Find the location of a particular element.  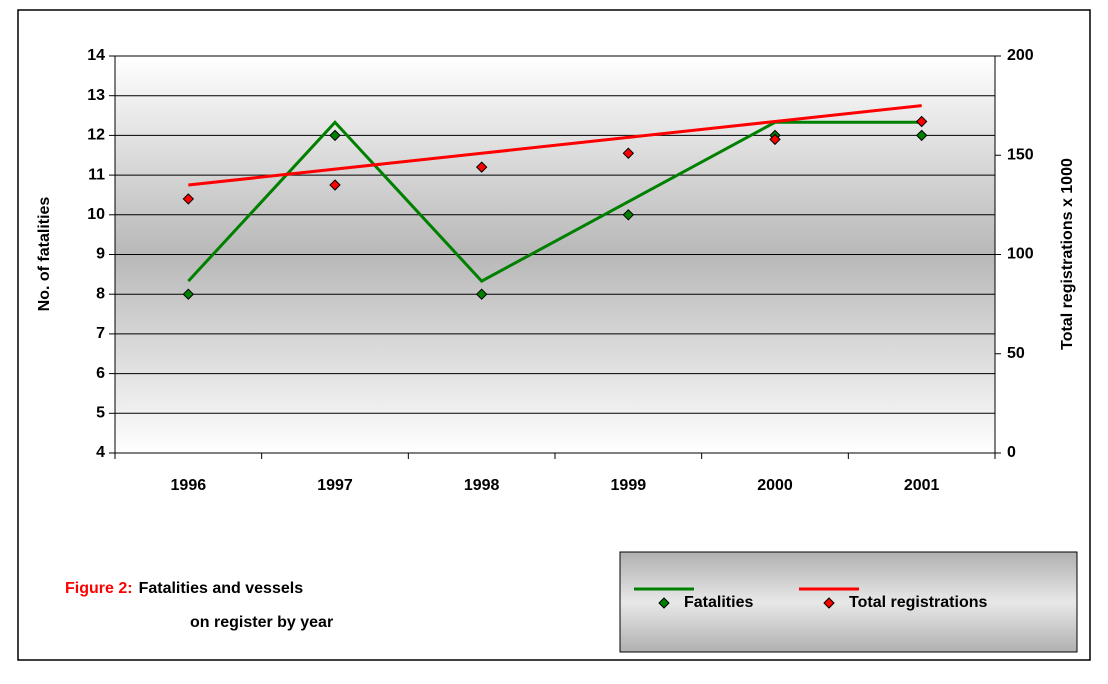

y-tick-label: 11 is located at coordinates (96, 174).